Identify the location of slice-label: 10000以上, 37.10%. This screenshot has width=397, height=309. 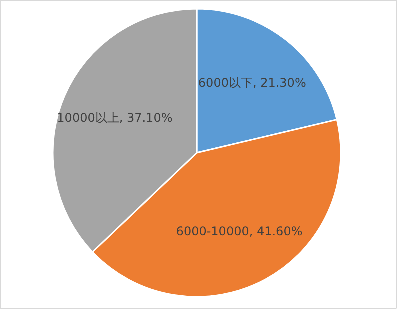
(115, 117).